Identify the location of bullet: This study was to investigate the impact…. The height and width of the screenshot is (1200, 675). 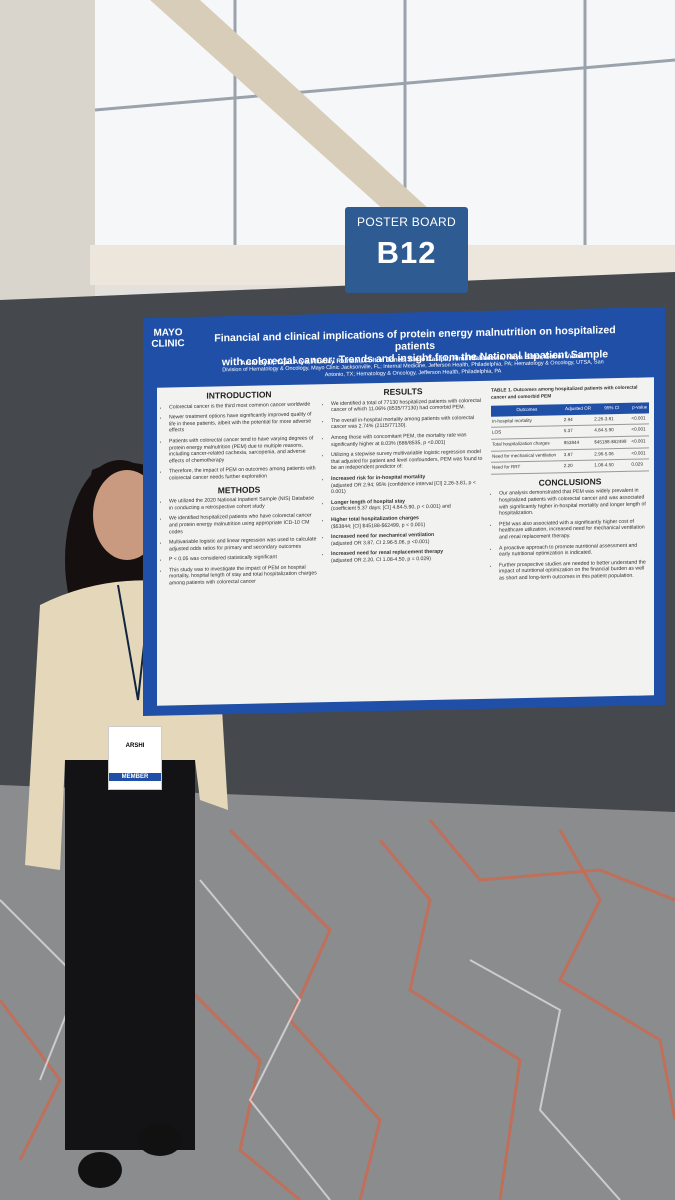
(243, 575).